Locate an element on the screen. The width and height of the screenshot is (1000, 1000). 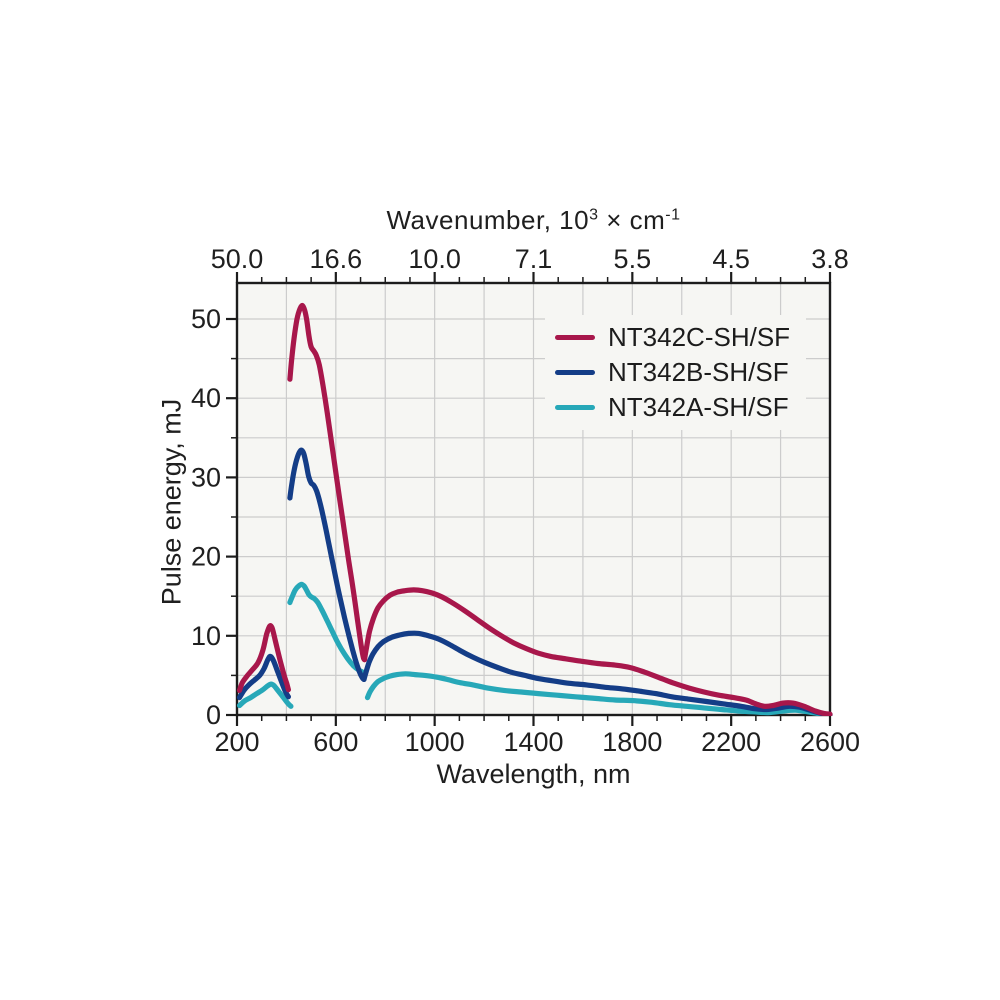
x-tick-label: 600 is located at coordinates (335, 742).